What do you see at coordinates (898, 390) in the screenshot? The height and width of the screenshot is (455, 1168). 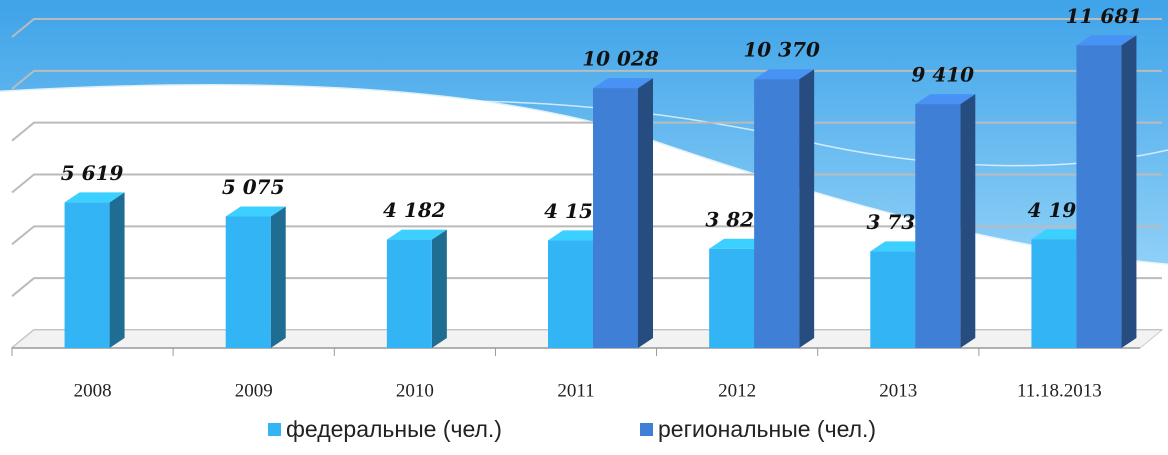 I see `x-tick-label: 2013` at bounding box center [898, 390].